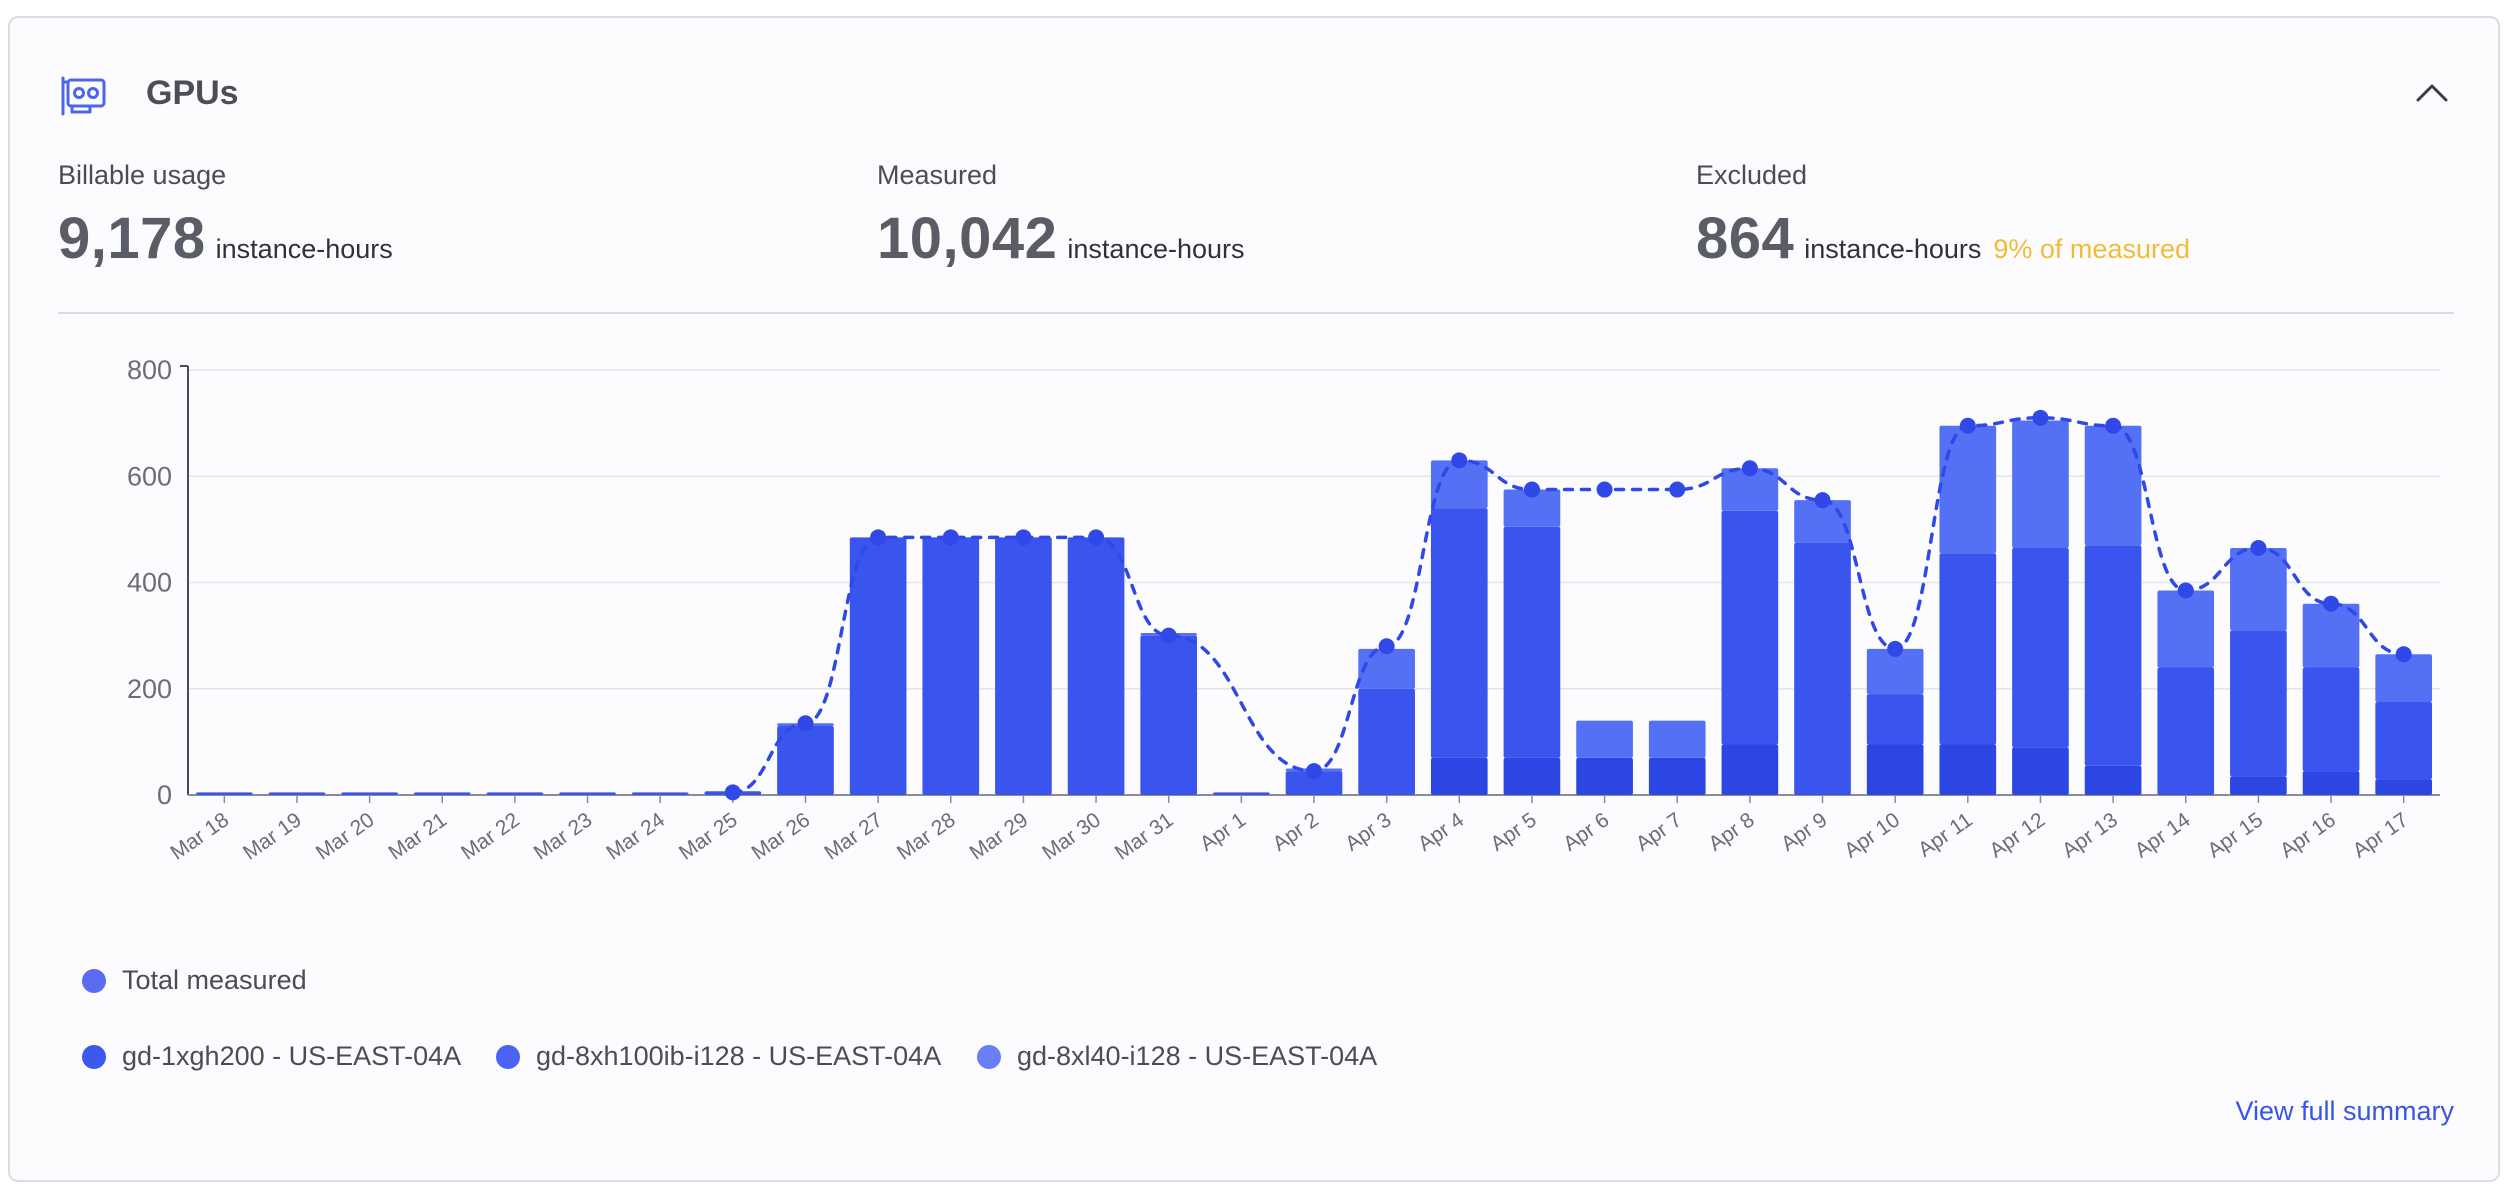 The height and width of the screenshot is (1202, 2512). I want to click on x-tick-label: Apr 1, so click(1223, 832).